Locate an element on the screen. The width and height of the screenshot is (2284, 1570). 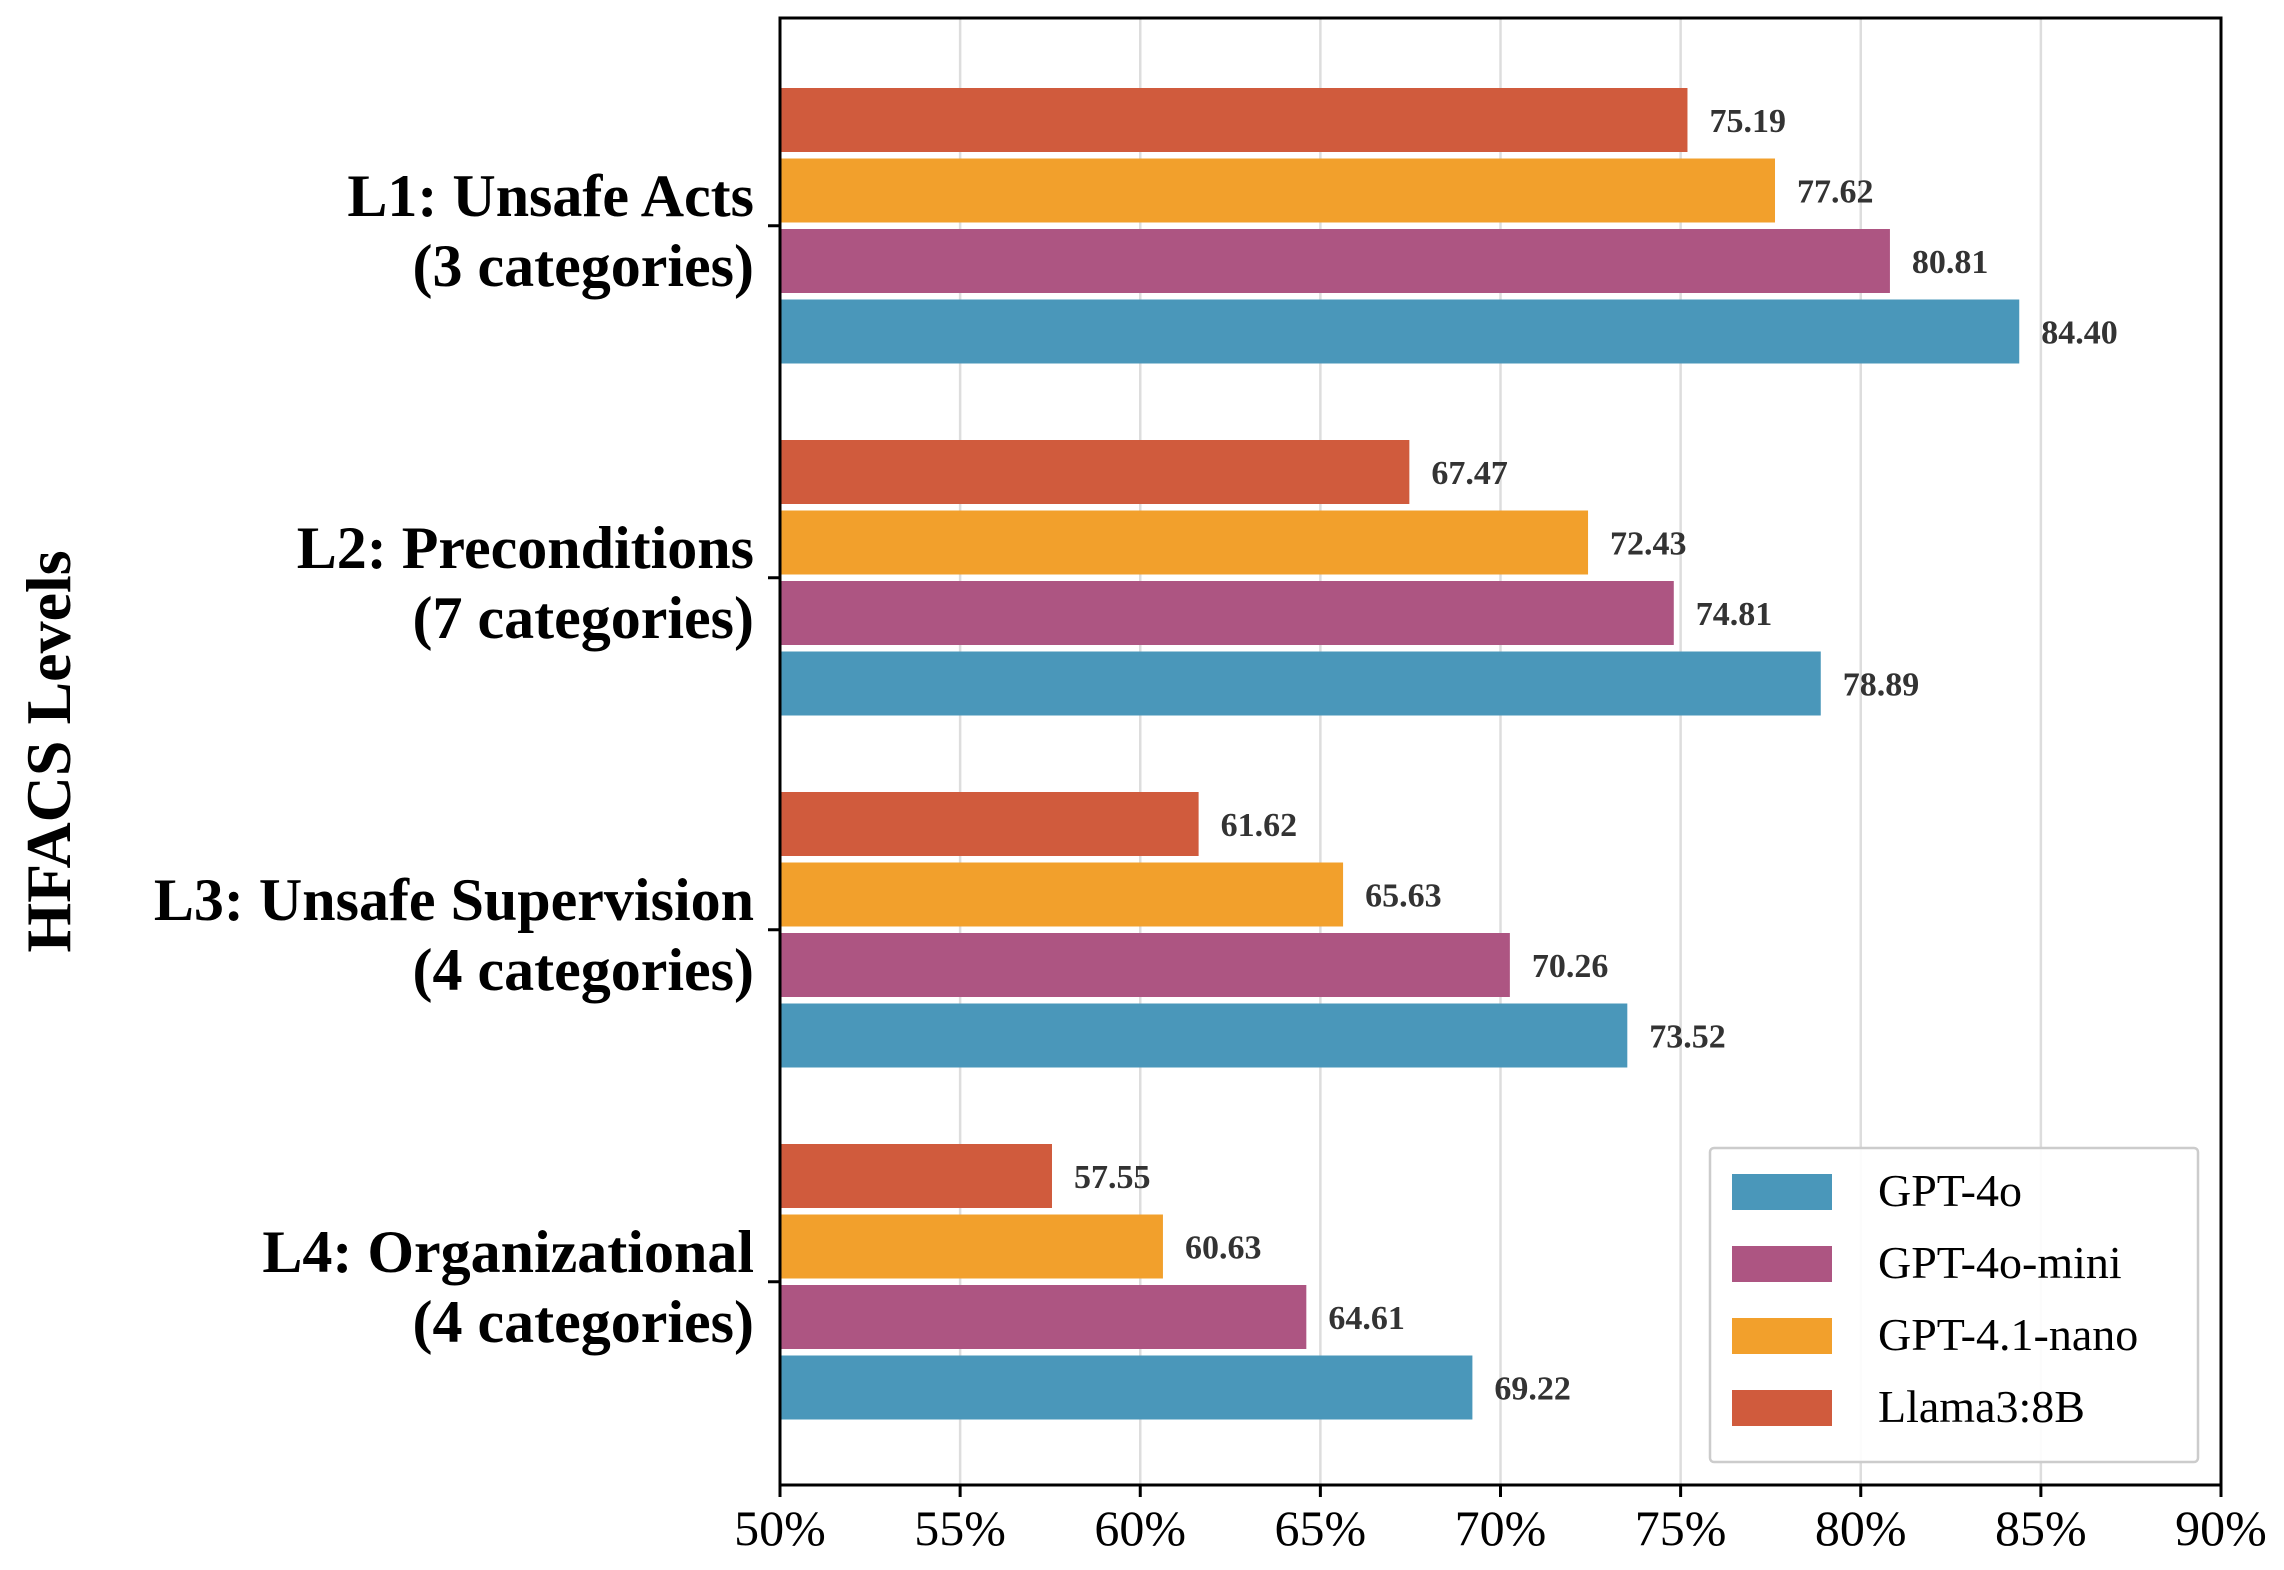
value-label: 57.55 is located at coordinates (1112, 1177).